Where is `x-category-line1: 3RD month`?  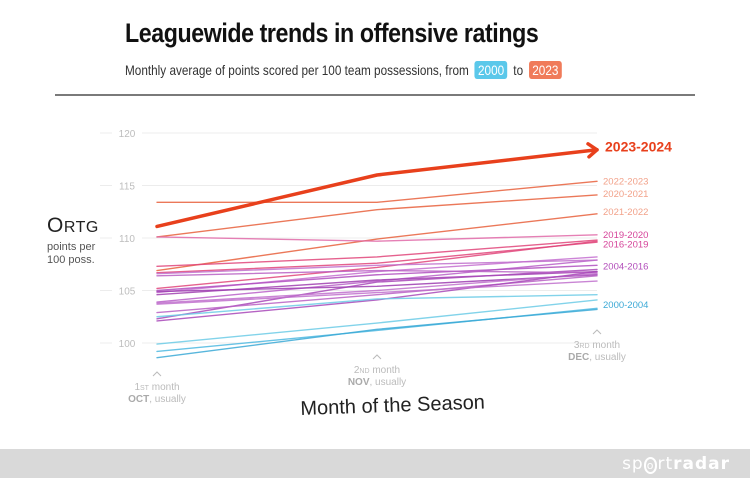
x-category-line1: 3RD month is located at coordinates (597, 345).